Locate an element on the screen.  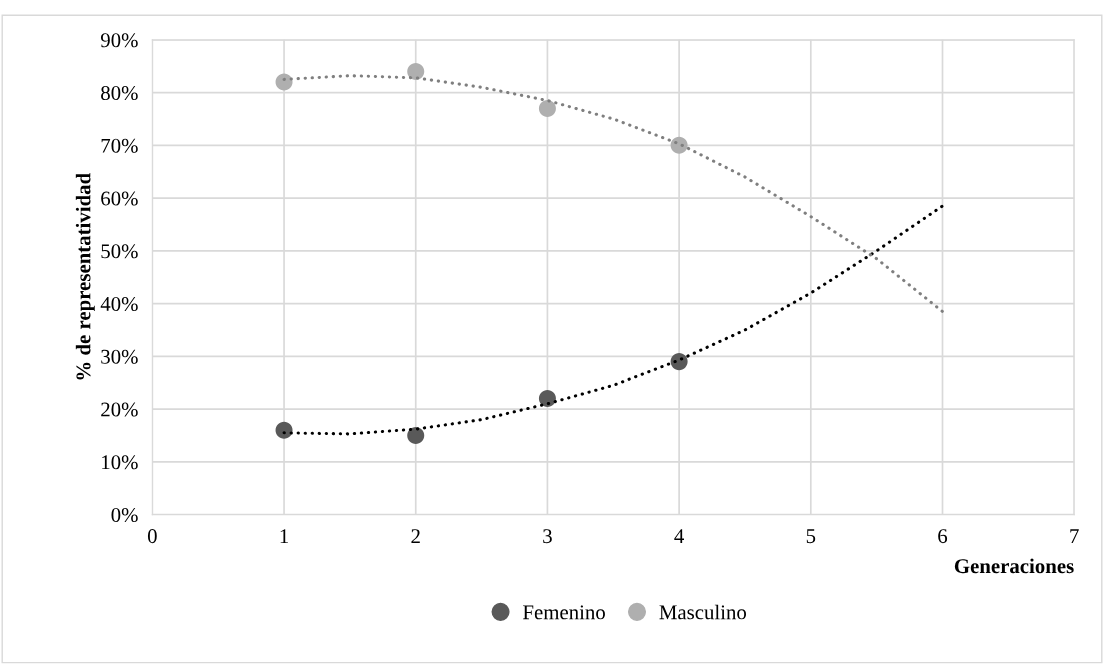
x-tick-label: 1 is located at coordinates (284, 536).